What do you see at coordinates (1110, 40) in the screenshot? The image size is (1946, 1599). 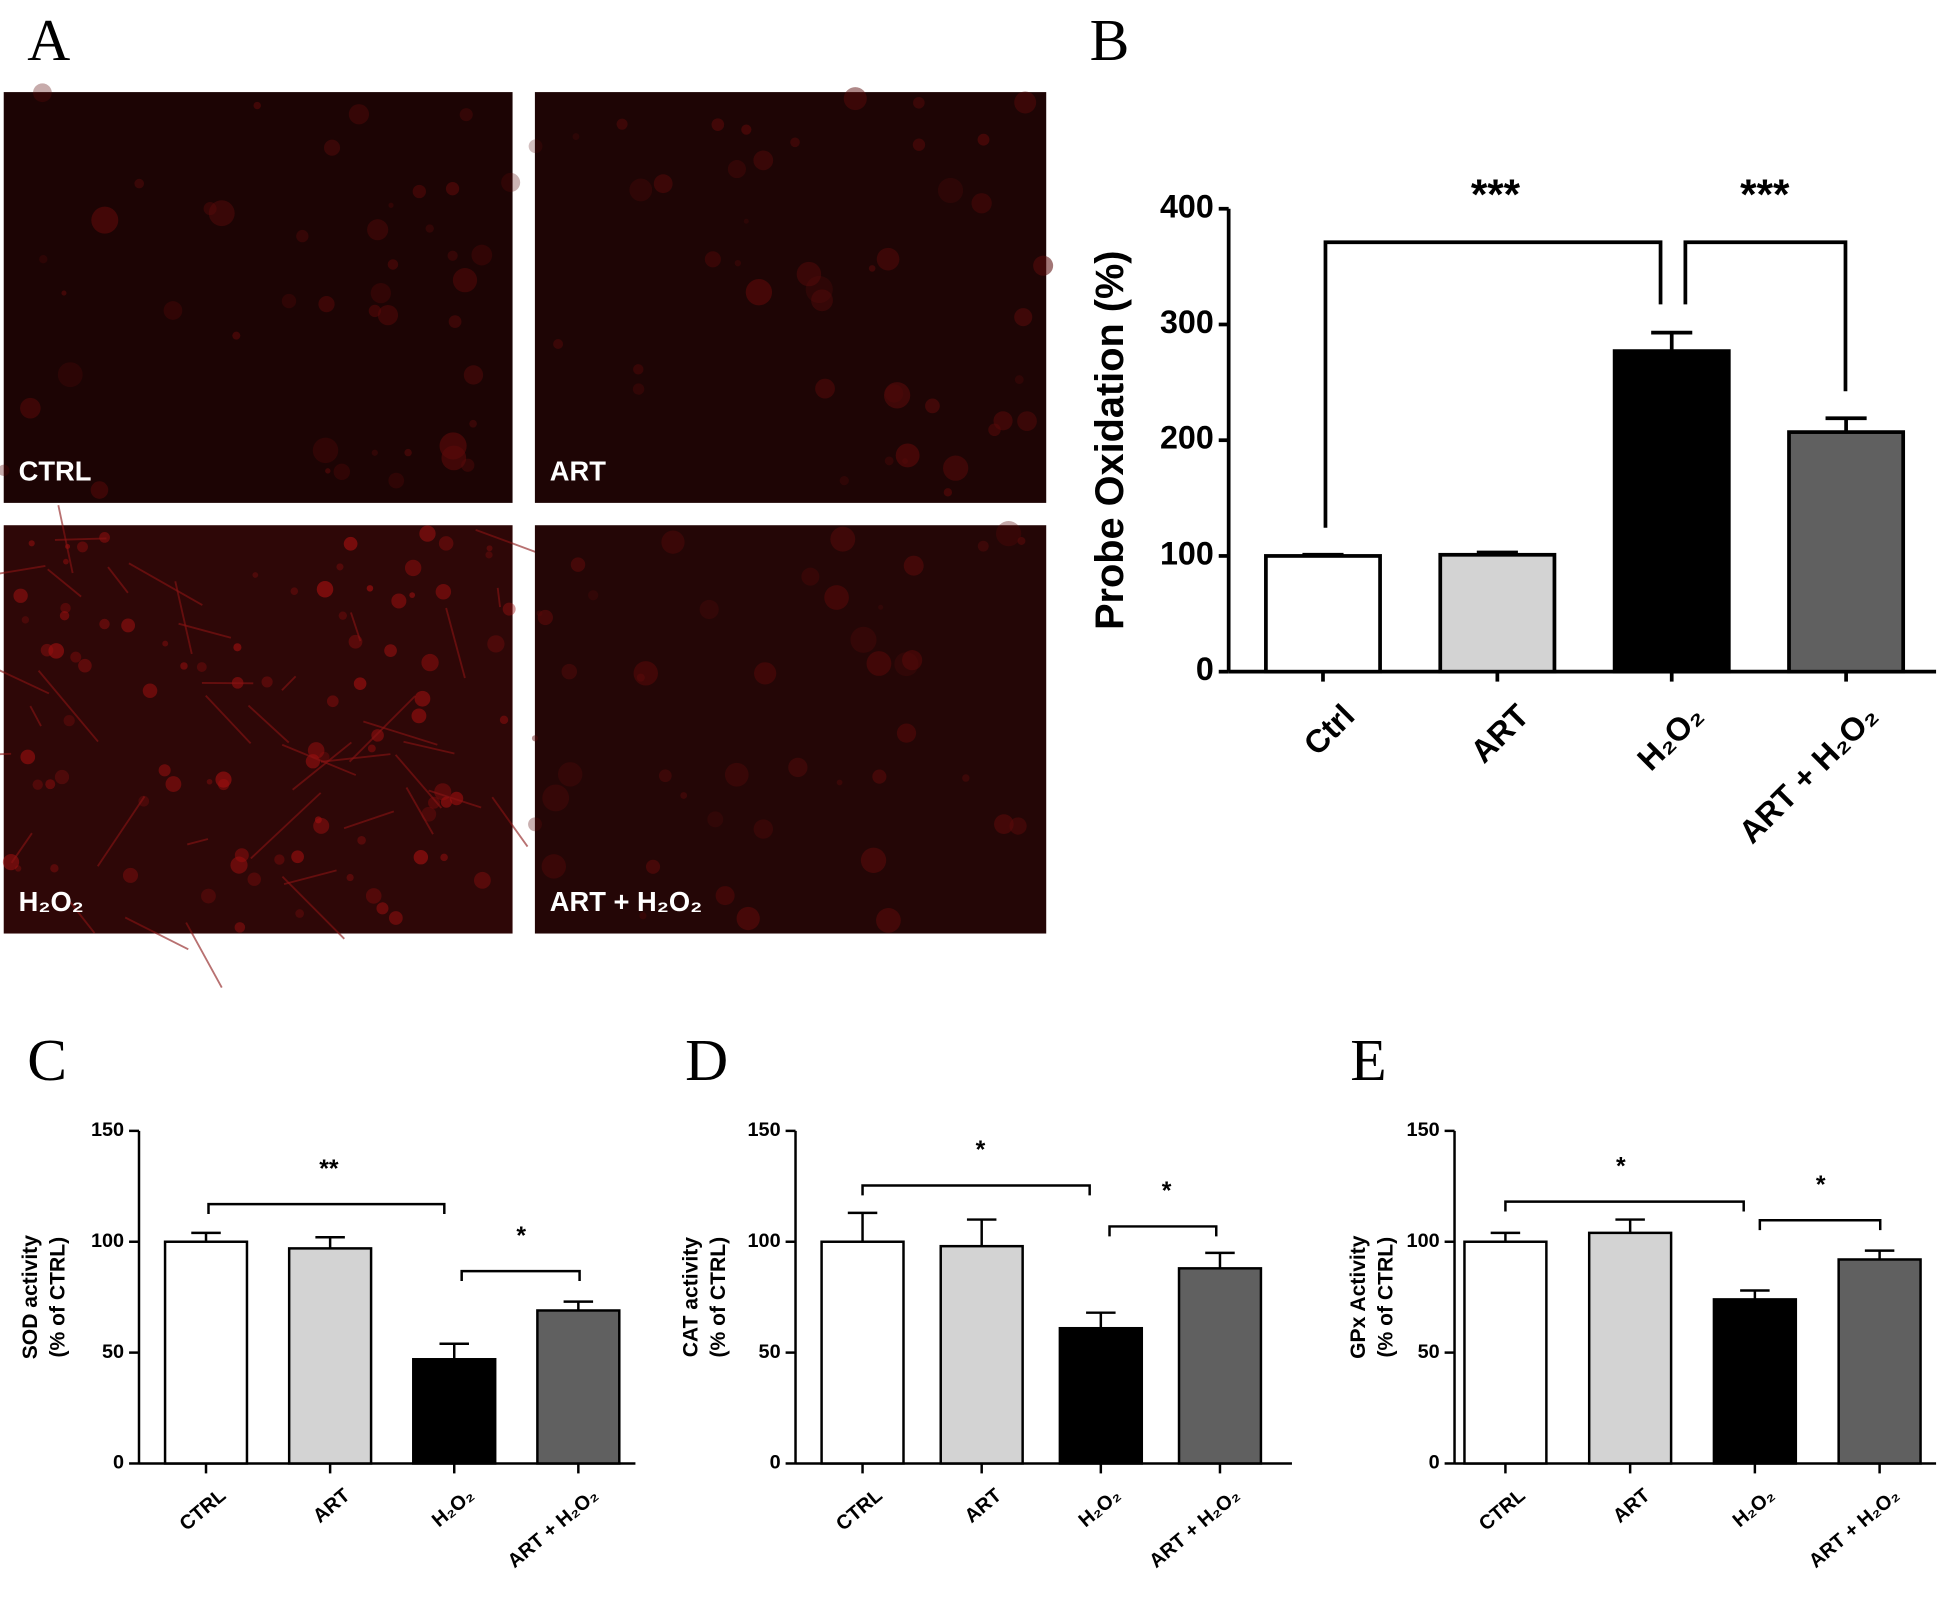 I see `panel-label: B` at bounding box center [1110, 40].